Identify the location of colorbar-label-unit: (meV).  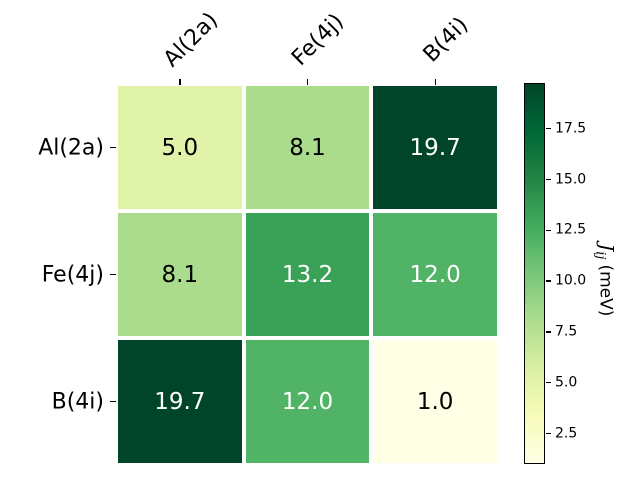
(605, 290).